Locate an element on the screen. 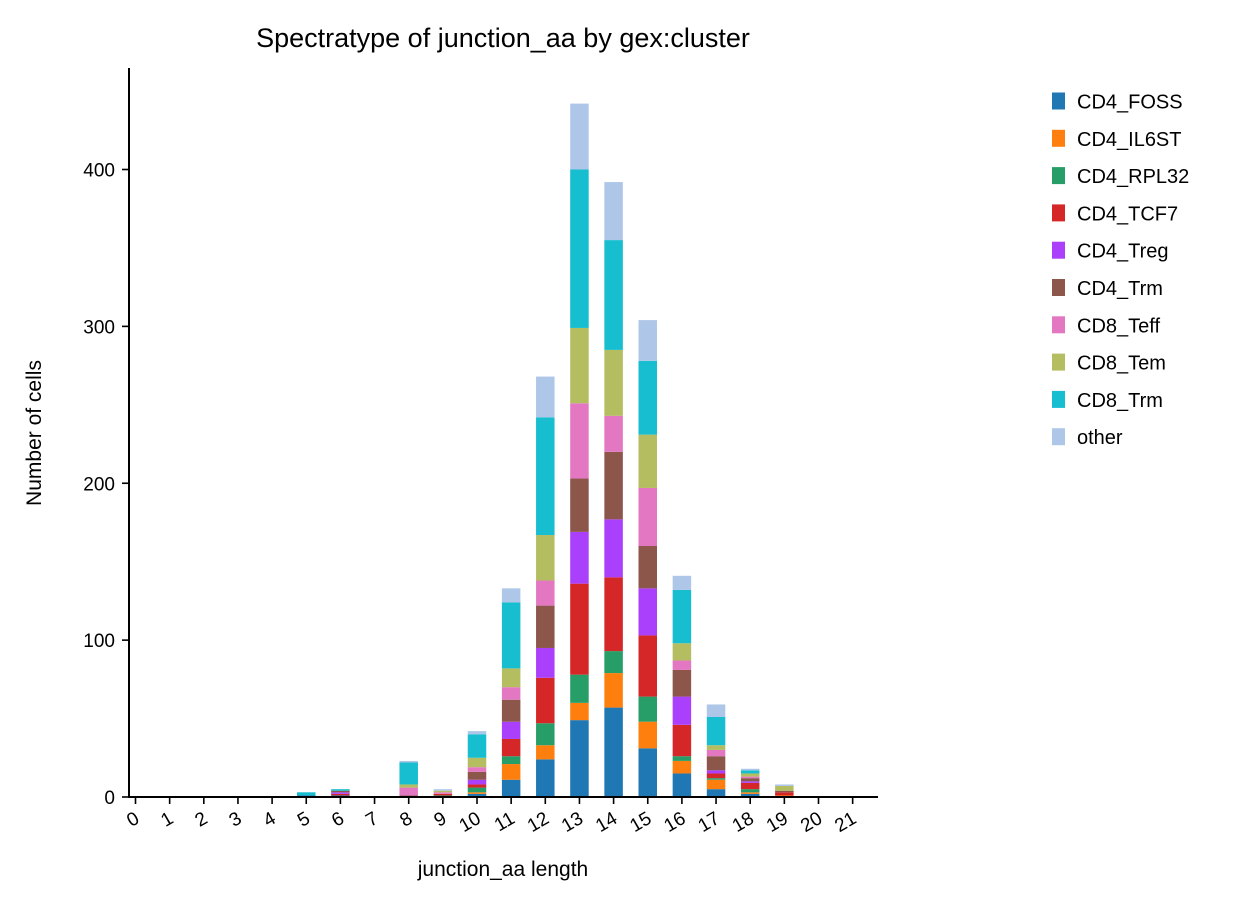 The image size is (1259, 906). legend-label: CD8_Teff is located at coordinates (1118, 326).